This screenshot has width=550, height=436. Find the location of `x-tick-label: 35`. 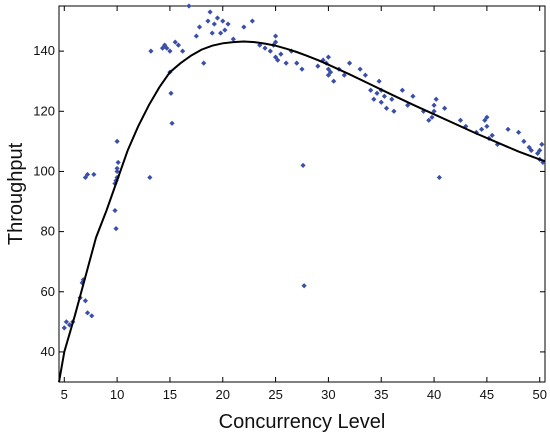

x-tick-label: 35 is located at coordinates (381, 394).